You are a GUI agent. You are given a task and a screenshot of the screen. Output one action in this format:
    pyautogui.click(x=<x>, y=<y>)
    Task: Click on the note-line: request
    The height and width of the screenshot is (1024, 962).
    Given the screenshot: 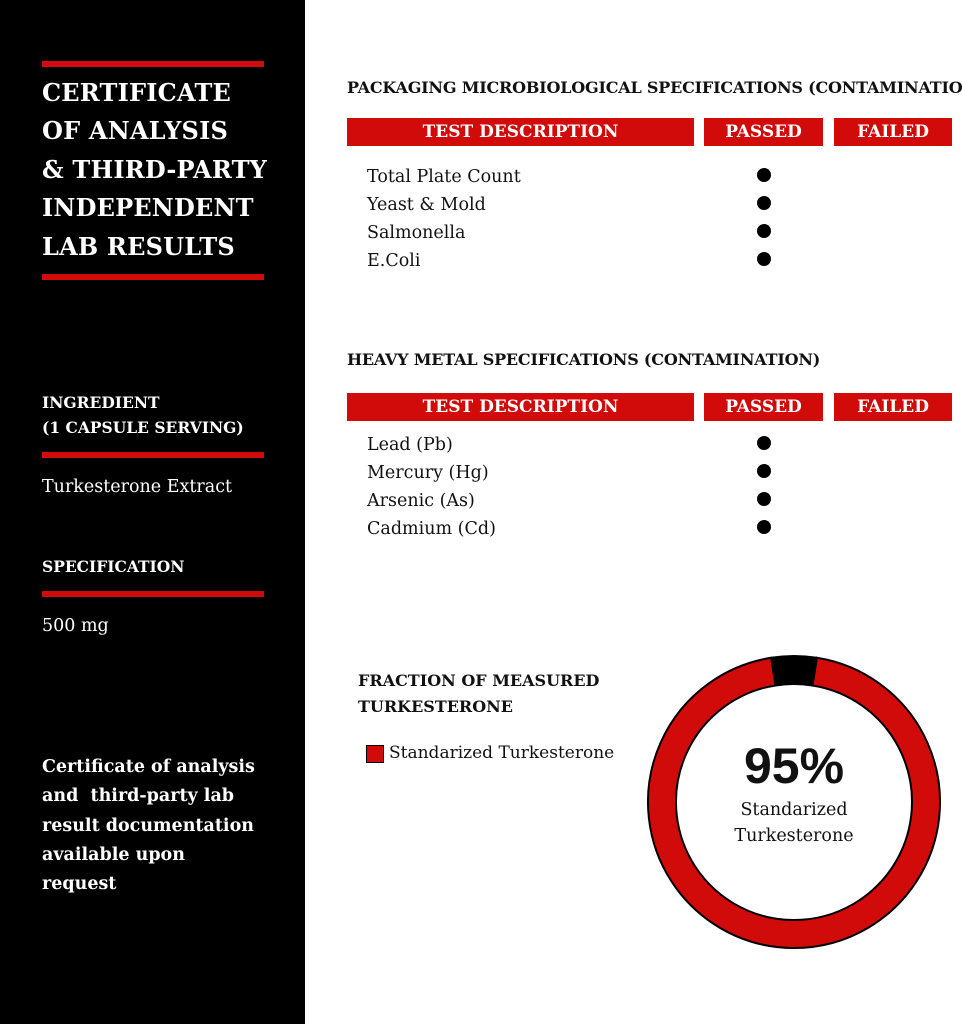 What is the action you would take?
    pyautogui.click(x=79, y=884)
    